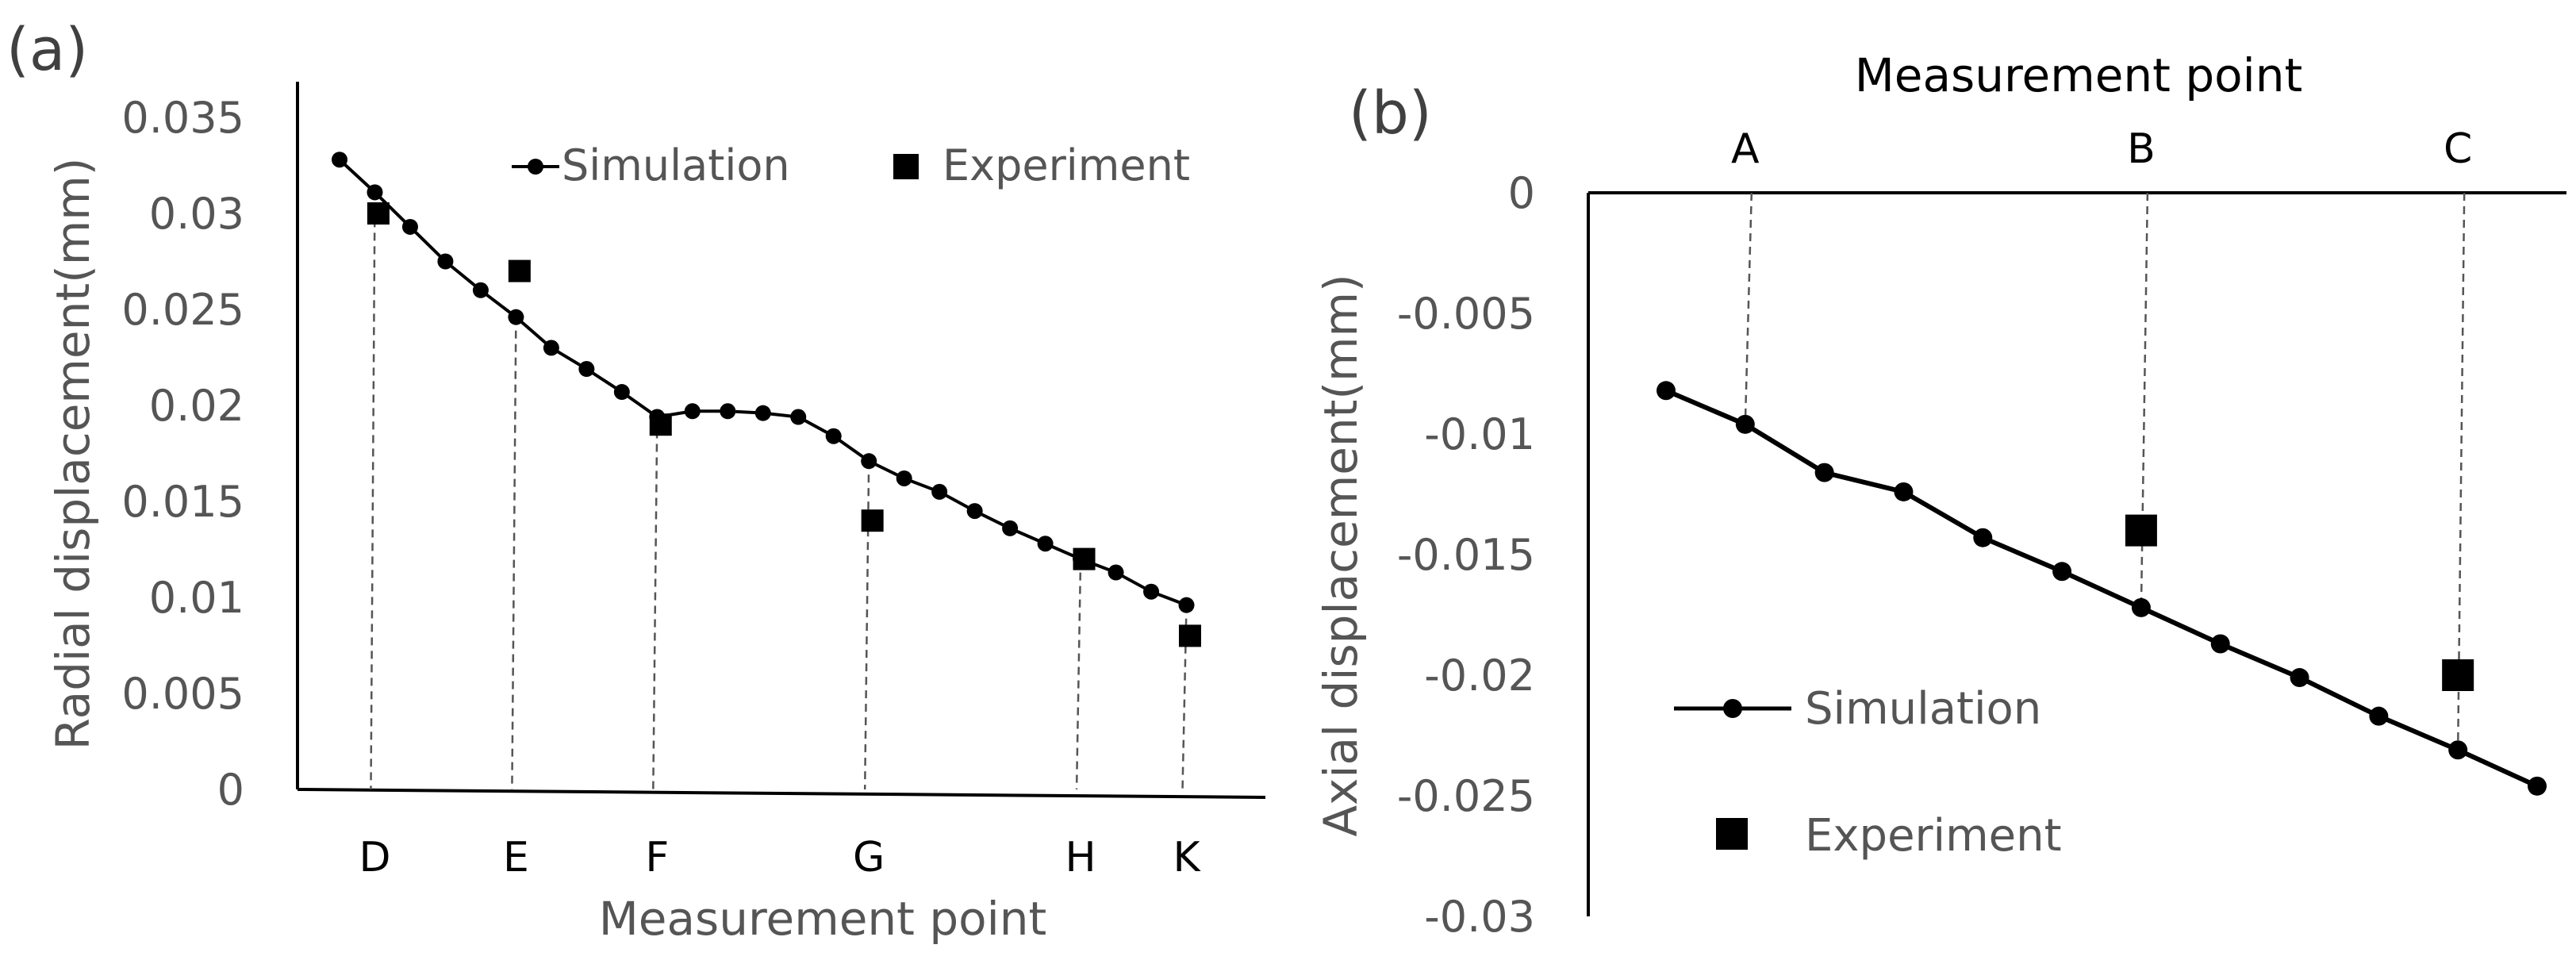  Describe the element at coordinates (182, 310) in the screenshot. I see `panel-a-ytick-label: 0.025` at that location.